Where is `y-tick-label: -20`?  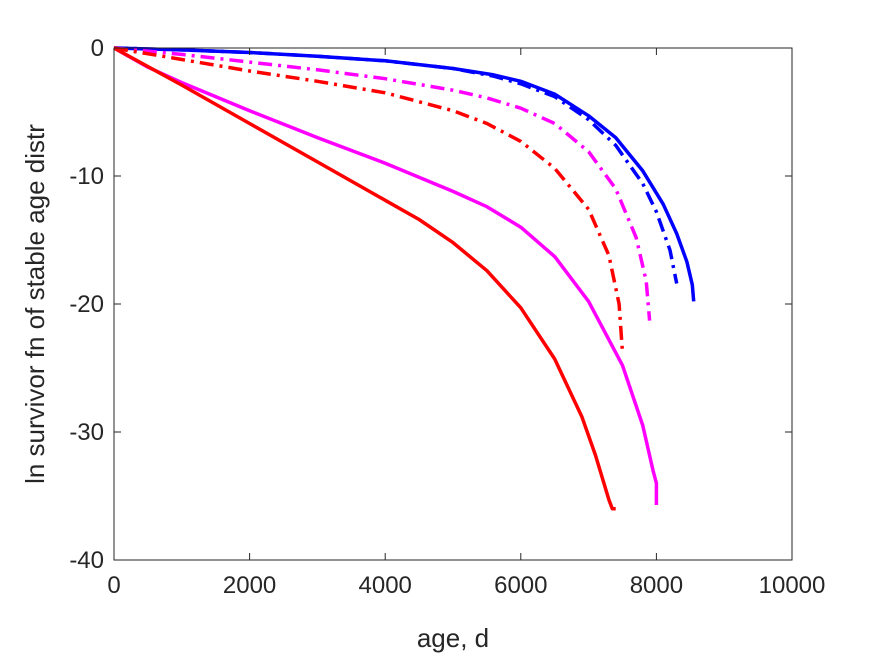
y-tick-label: -20 is located at coordinates (86, 304).